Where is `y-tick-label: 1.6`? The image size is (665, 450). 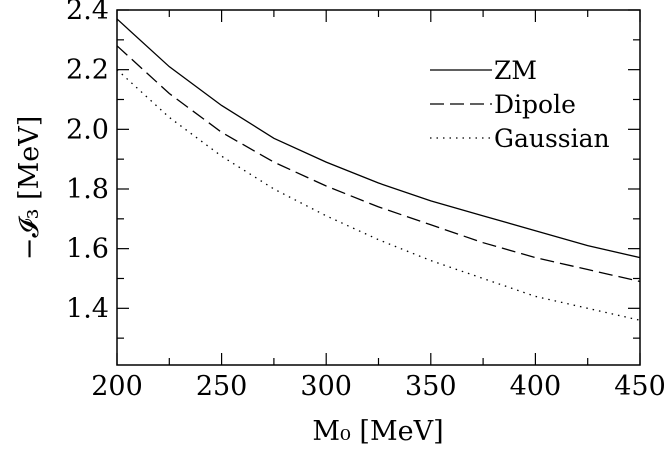
y-tick-label: 1.6 is located at coordinates (87, 249).